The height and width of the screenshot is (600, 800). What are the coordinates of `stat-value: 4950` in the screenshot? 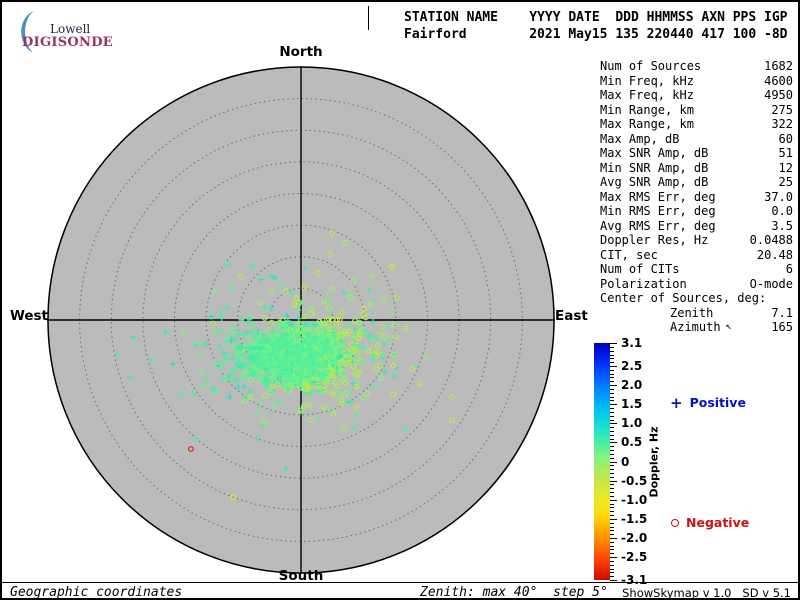 It's located at (778, 95).